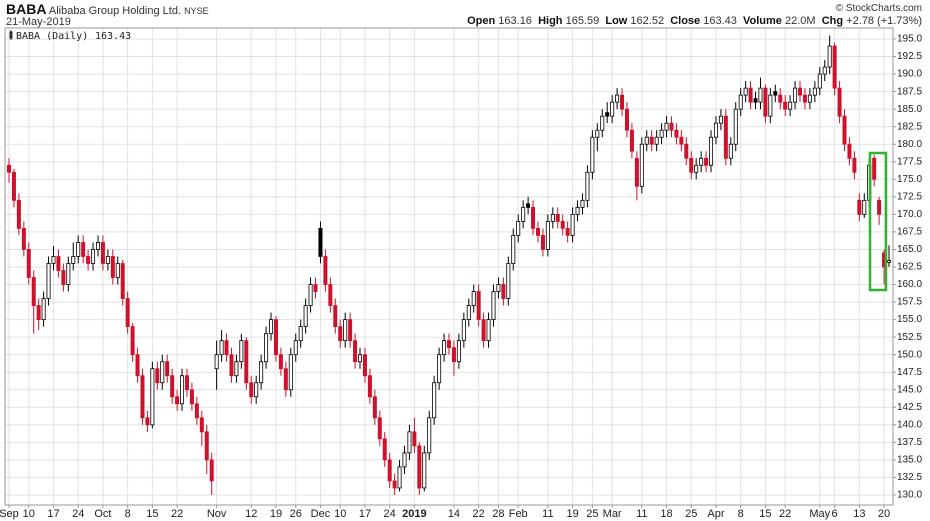 This screenshot has height=521, width=930. What do you see at coordinates (52, 36) in the screenshot?
I see `legend-label: BABA (Daily)` at bounding box center [52, 36].